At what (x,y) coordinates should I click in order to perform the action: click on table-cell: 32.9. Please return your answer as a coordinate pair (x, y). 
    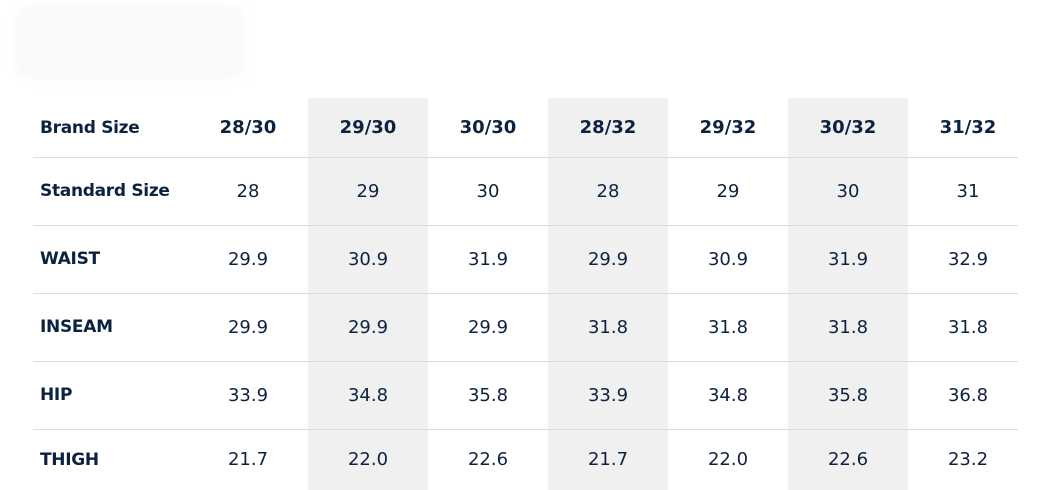
    Looking at the image, I should click on (968, 259).